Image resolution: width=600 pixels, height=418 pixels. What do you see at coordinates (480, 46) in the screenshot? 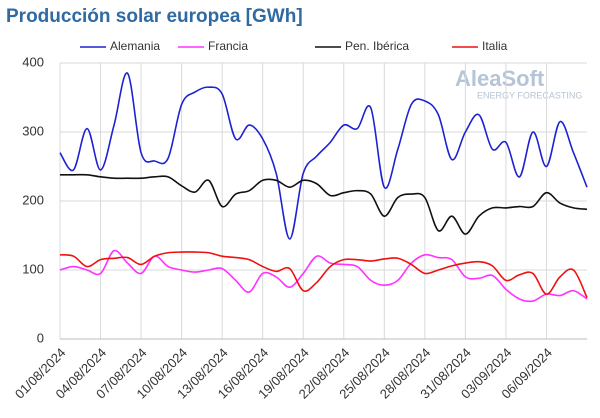
I see `legend-item: Italia` at bounding box center [480, 46].